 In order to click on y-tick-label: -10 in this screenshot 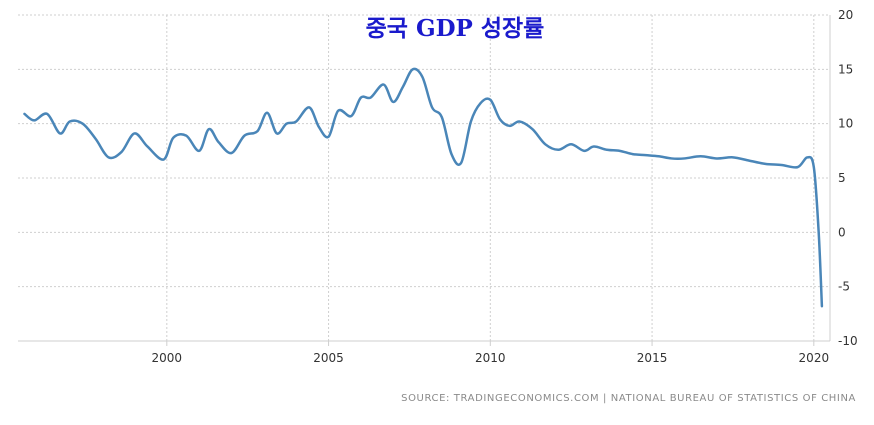, I will do `click(848, 341)`.